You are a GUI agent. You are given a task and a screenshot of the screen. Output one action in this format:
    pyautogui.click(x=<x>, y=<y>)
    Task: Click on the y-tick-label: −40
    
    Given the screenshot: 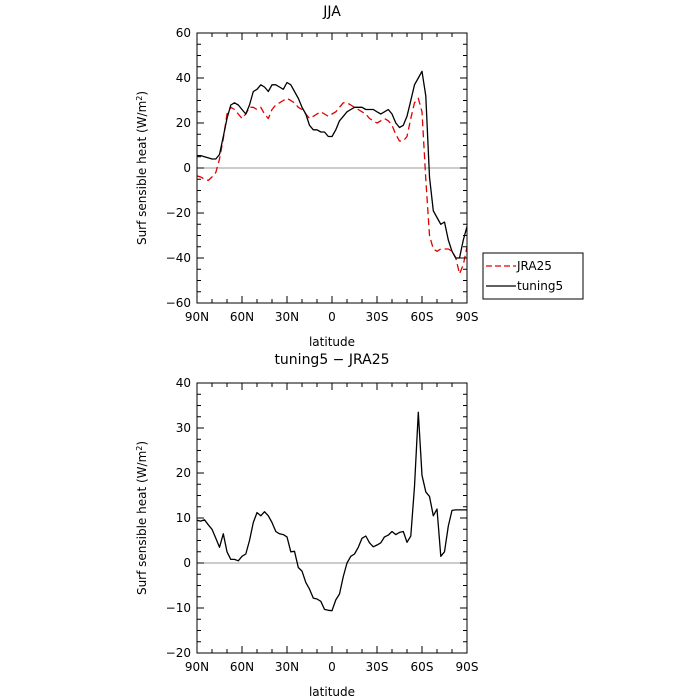 What is the action you would take?
    pyautogui.click(x=178, y=258)
    